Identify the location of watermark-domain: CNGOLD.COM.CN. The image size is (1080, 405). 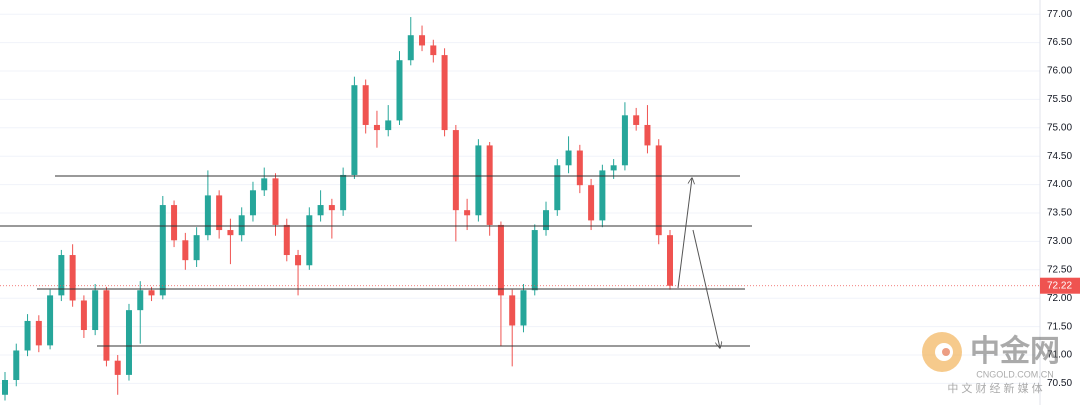
(1015, 374).